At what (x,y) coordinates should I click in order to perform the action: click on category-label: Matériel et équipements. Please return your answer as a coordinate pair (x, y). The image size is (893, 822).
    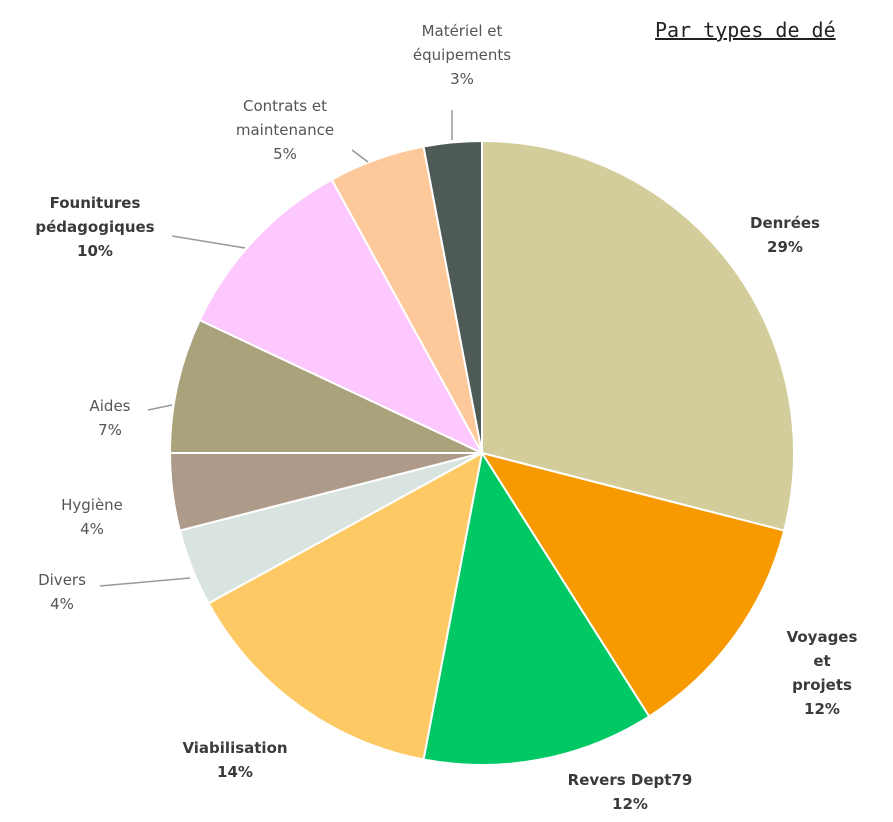
    Looking at the image, I should click on (462, 43).